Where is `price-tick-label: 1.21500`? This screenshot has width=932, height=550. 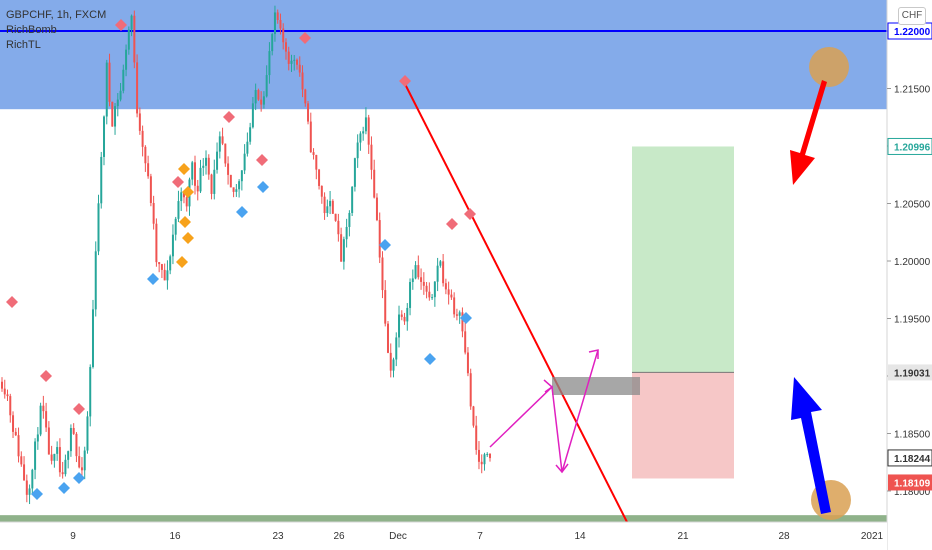 price-tick-label: 1.21500 is located at coordinates (912, 90).